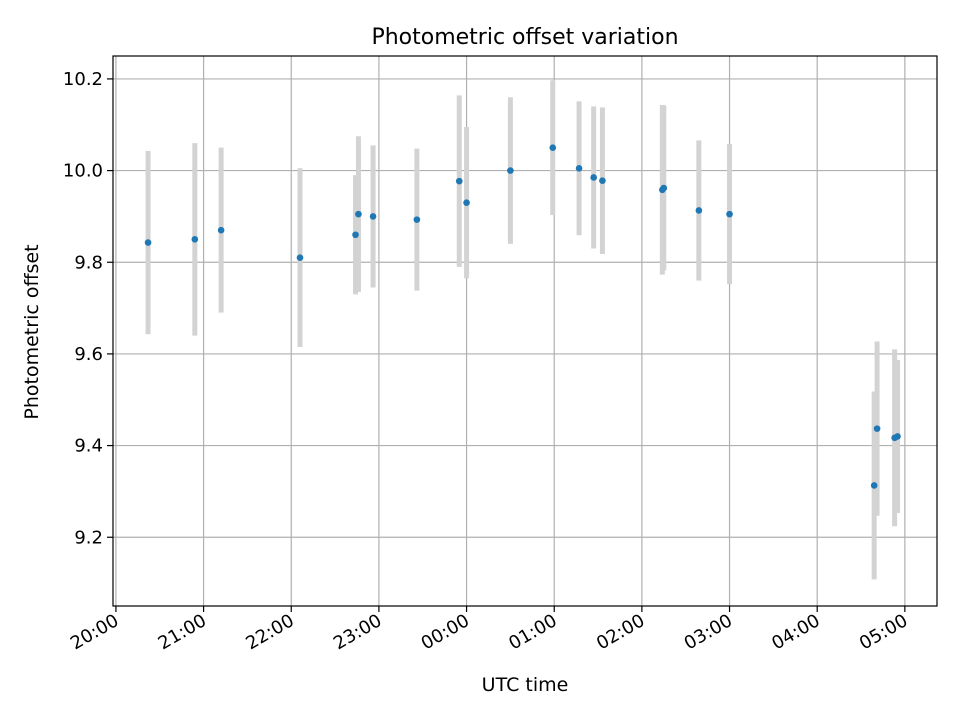 The image size is (960, 720). I want to click on y-axis-label: Photometric offset, so click(32, 331).